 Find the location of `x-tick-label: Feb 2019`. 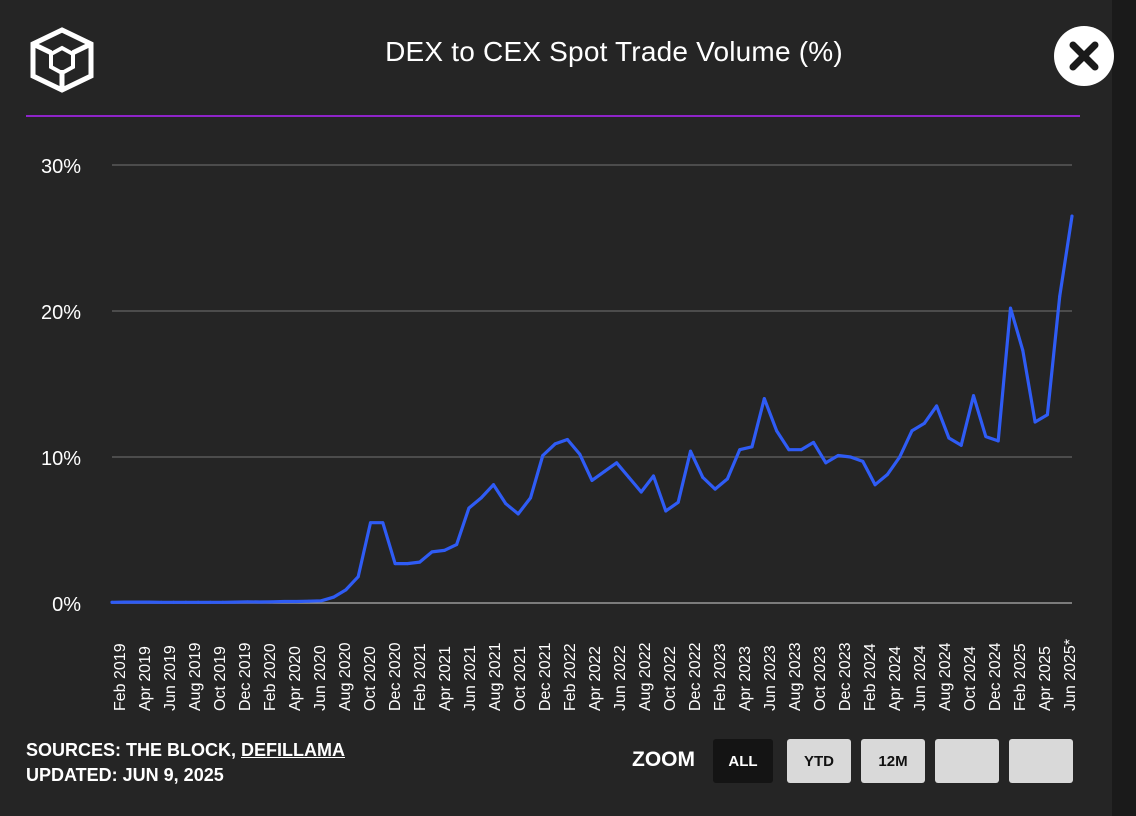

x-tick-label: Feb 2019 is located at coordinates (120, 677).